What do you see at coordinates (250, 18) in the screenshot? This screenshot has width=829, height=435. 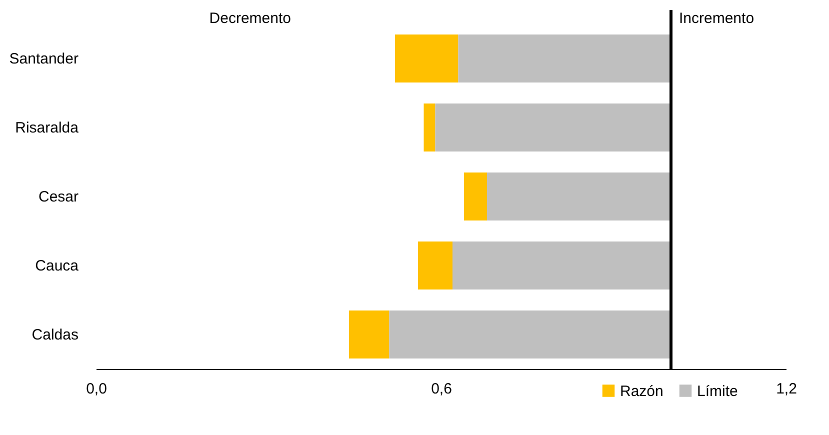 I see `annotation: Decremento` at bounding box center [250, 18].